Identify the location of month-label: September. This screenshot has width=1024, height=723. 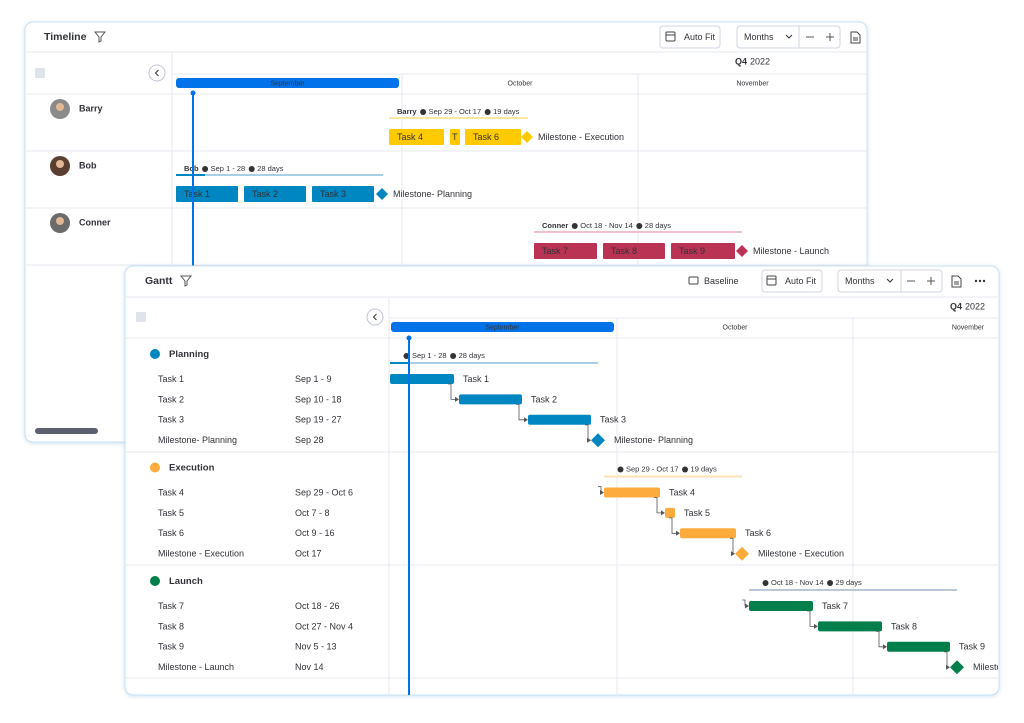
(502, 327).